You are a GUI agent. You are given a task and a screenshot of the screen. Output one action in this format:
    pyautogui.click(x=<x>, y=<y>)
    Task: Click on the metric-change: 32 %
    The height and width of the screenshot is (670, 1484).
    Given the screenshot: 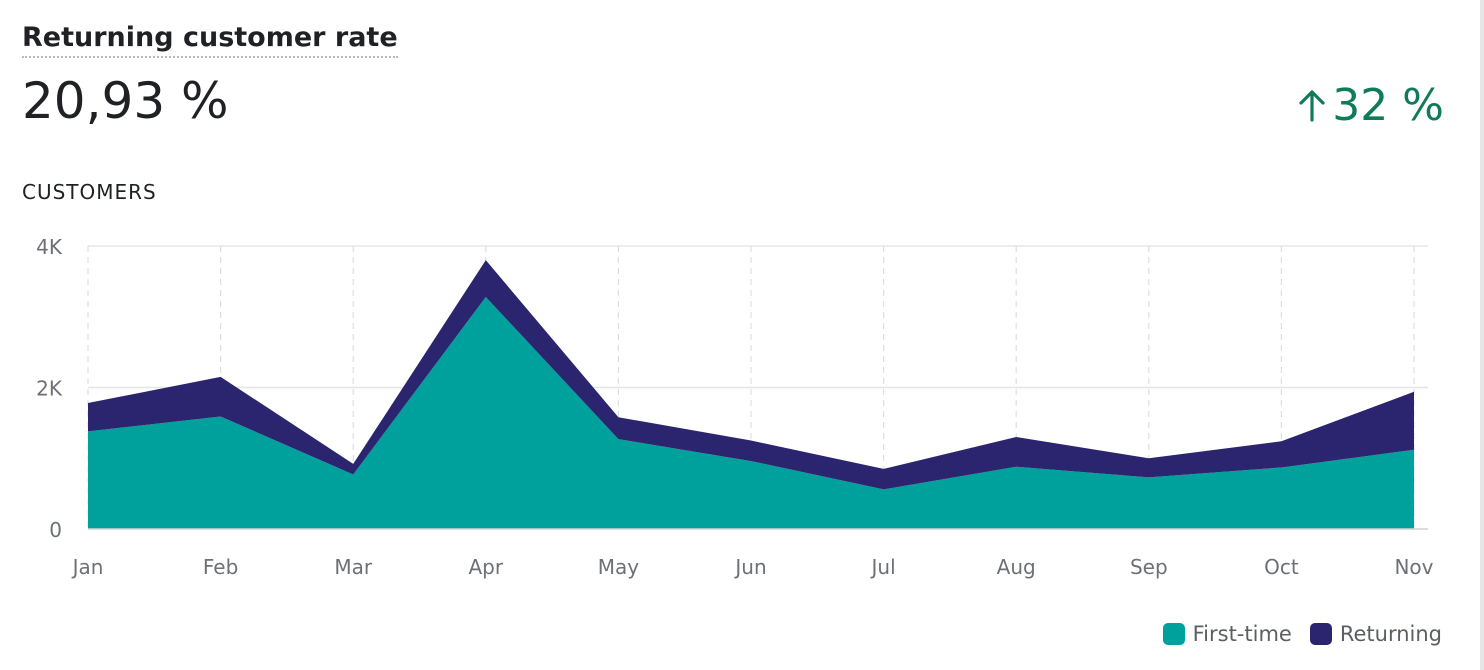 What is the action you would take?
    pyautogui.click(x=1371, y=105)
    